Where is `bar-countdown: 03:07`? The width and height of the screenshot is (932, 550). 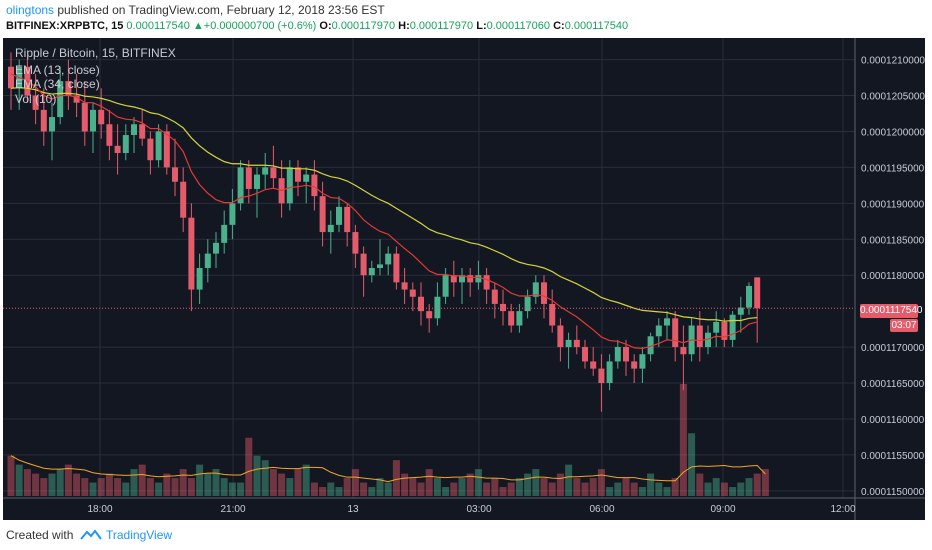
bar-countdown: 03:07 is located at coordinates (904, 325).